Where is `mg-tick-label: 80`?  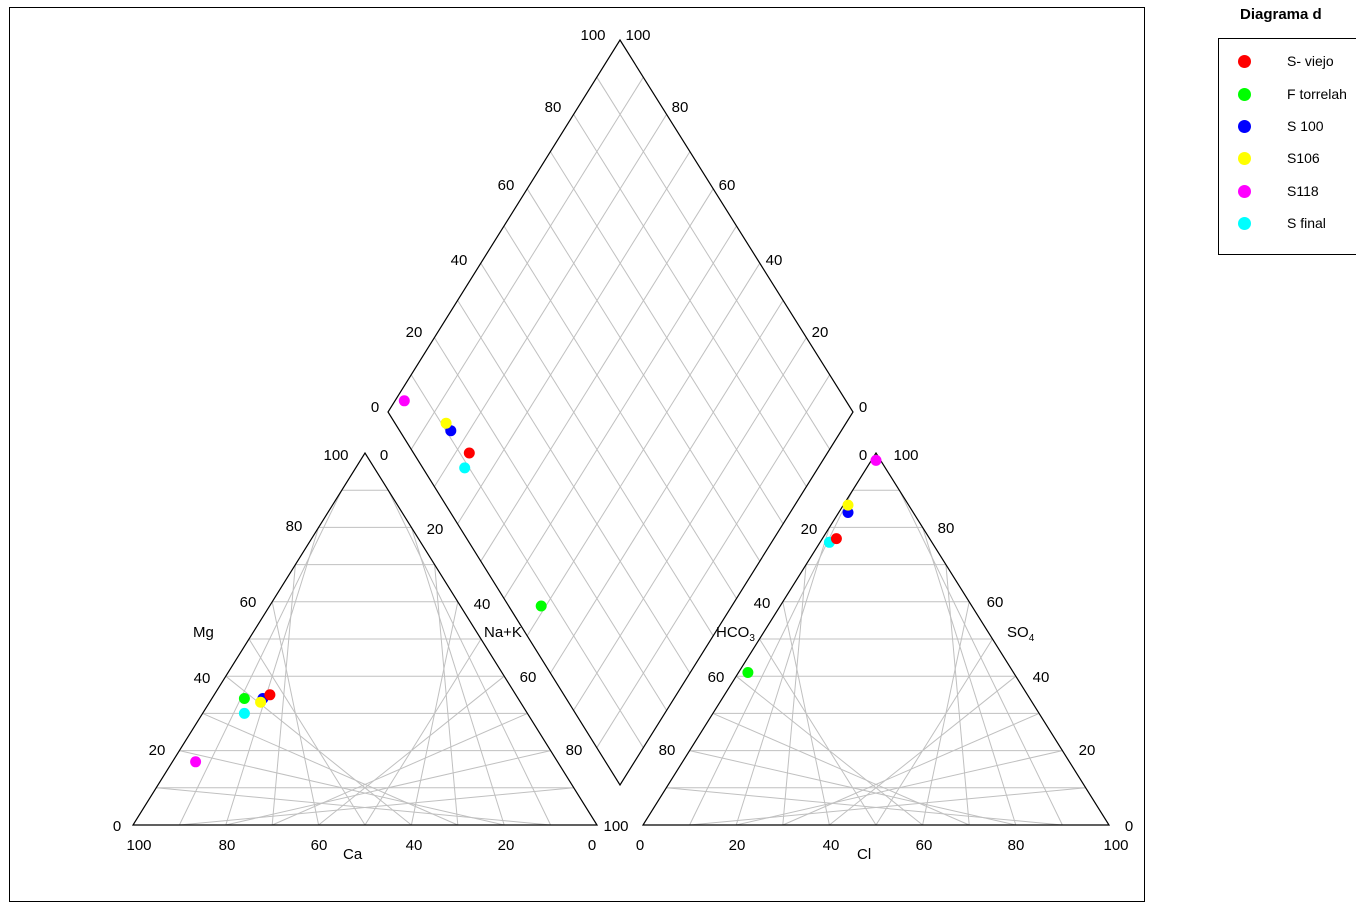 mg-tick-label: 80 is located at coordinates (294, 526).